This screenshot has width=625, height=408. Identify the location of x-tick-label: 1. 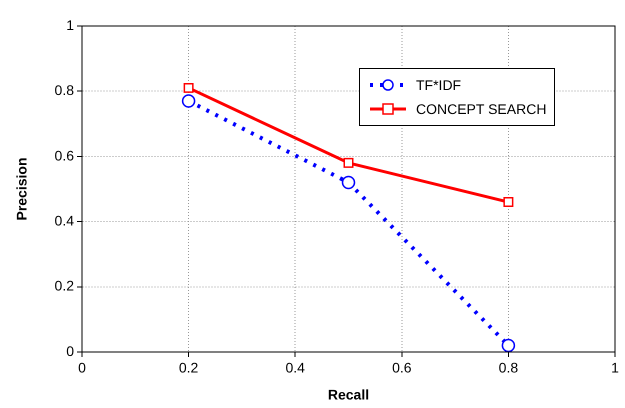
(615, 367).